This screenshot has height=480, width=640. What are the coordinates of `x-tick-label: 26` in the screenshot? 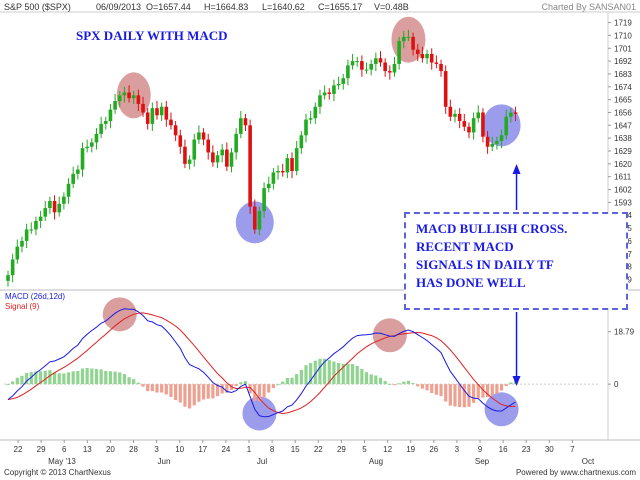 It's located at (433, 449).